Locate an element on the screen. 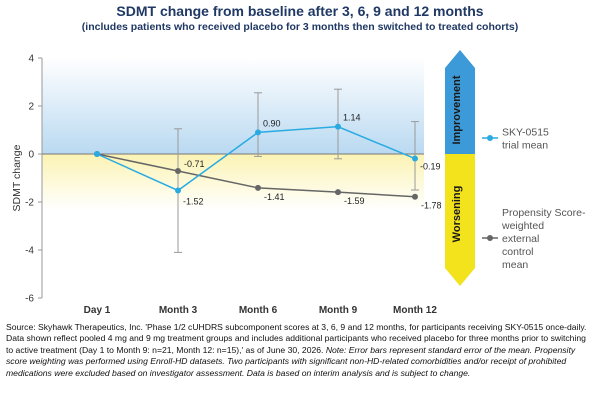 The image size is (600, 400). y-tick-label: -6 is located at coordinates (29, 299).